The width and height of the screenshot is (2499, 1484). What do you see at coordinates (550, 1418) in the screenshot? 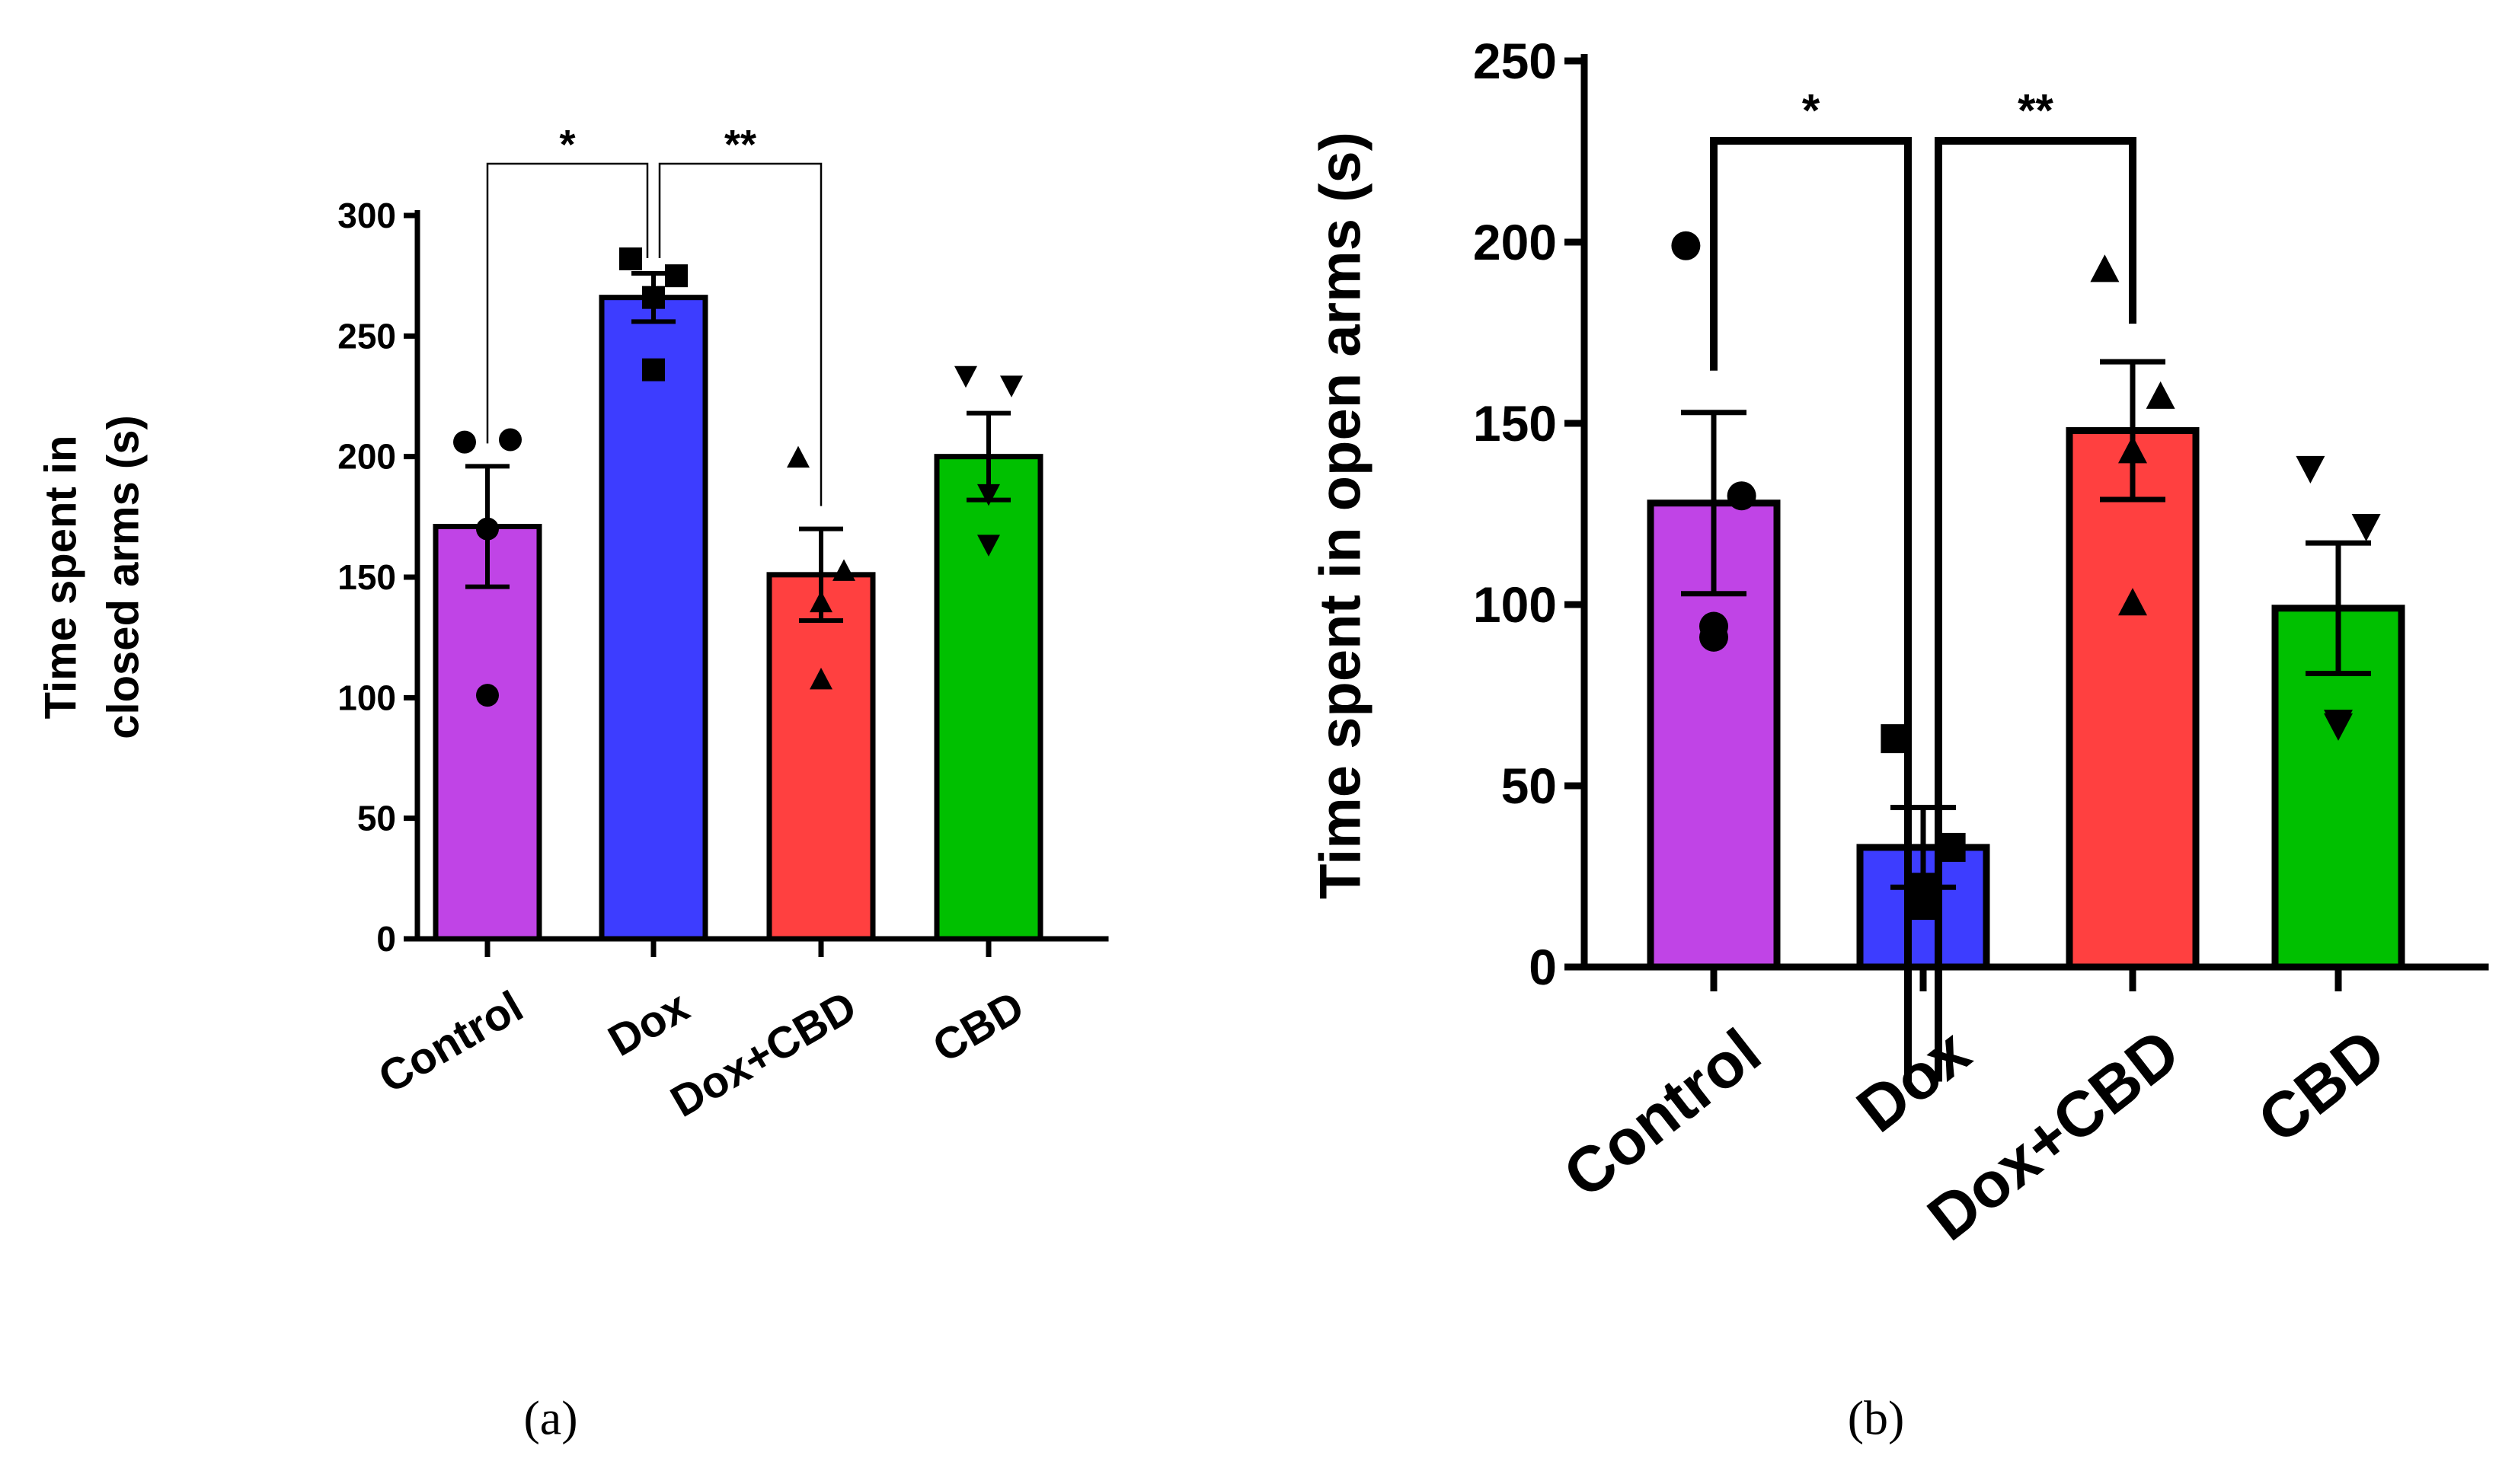
I see `panel-label: (a)` at bounding box center [550, 1418].